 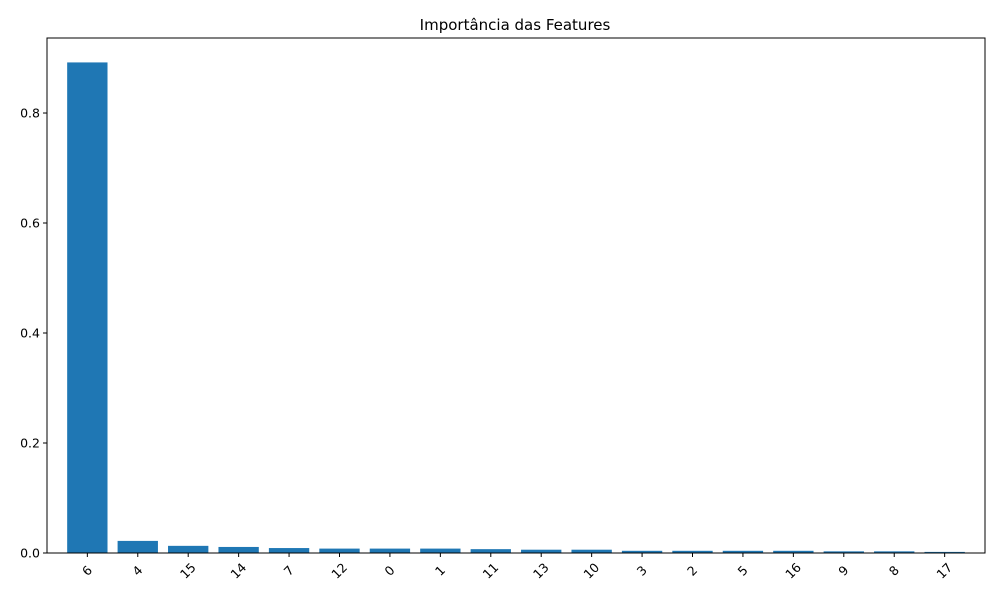 What do you see at coordinates (238, 571) in the screenshot?
I see `x-tick-label: 14` at bounding box center [238, 571].